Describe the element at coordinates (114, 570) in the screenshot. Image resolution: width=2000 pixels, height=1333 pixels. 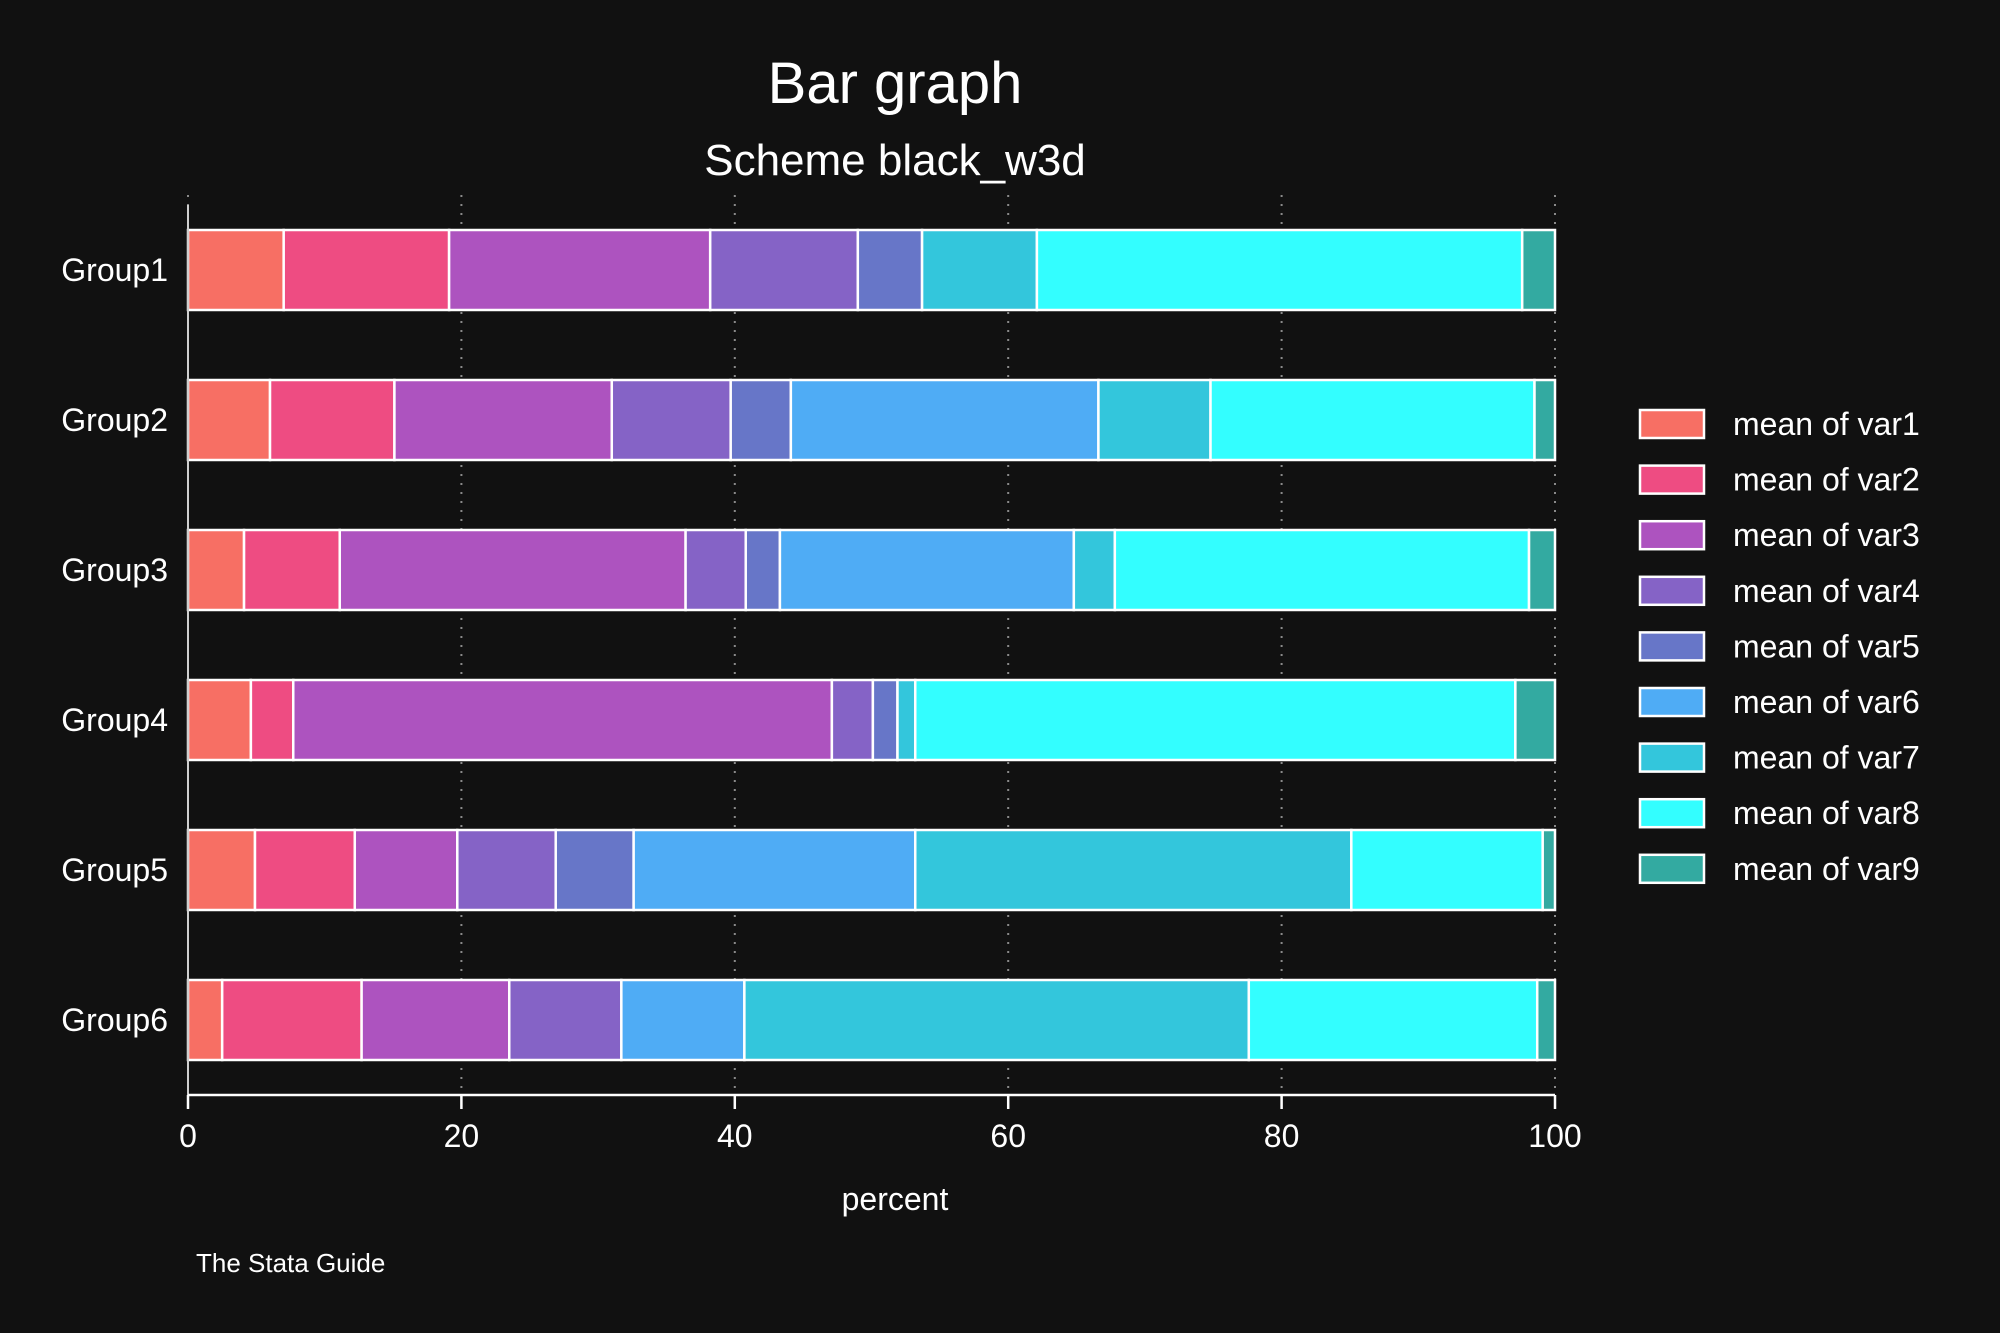
I see `category-label: Group3` at that location.